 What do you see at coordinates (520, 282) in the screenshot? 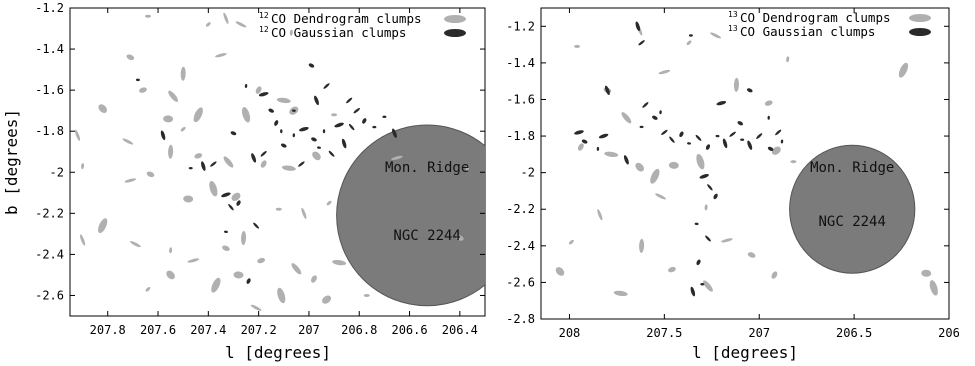
I see `y-tick-label-13co: -2.6` at bounding box center [520, 282].